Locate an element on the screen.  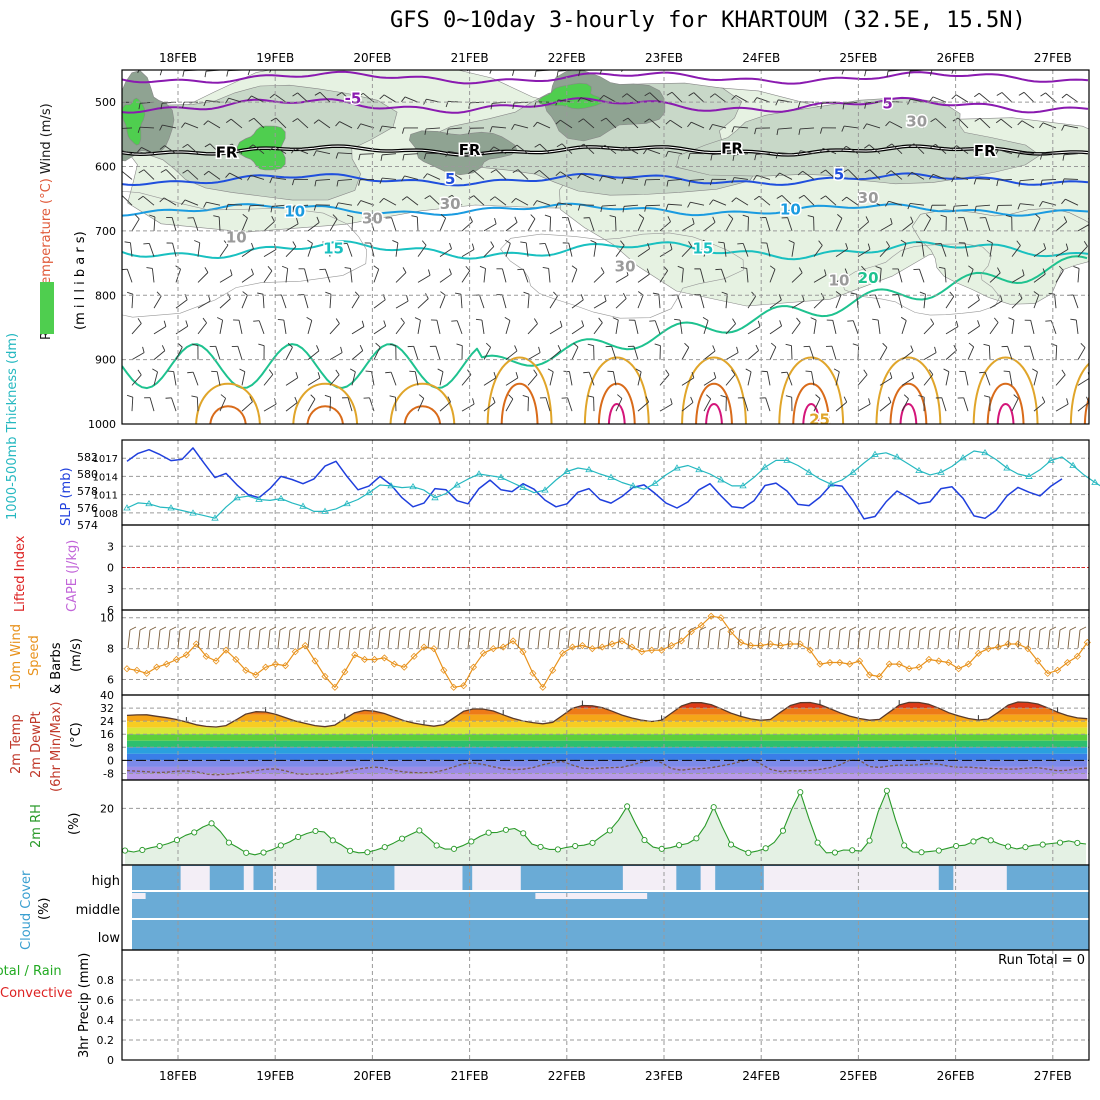
rh-tick-label: 20 is located at coordinates (107, 808).